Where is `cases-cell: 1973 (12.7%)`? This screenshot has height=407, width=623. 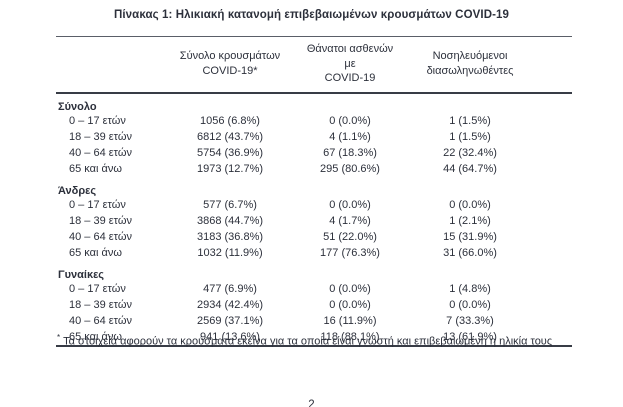
cases-cell: 1973 (12.7%) is located at coordinates (230, 168).